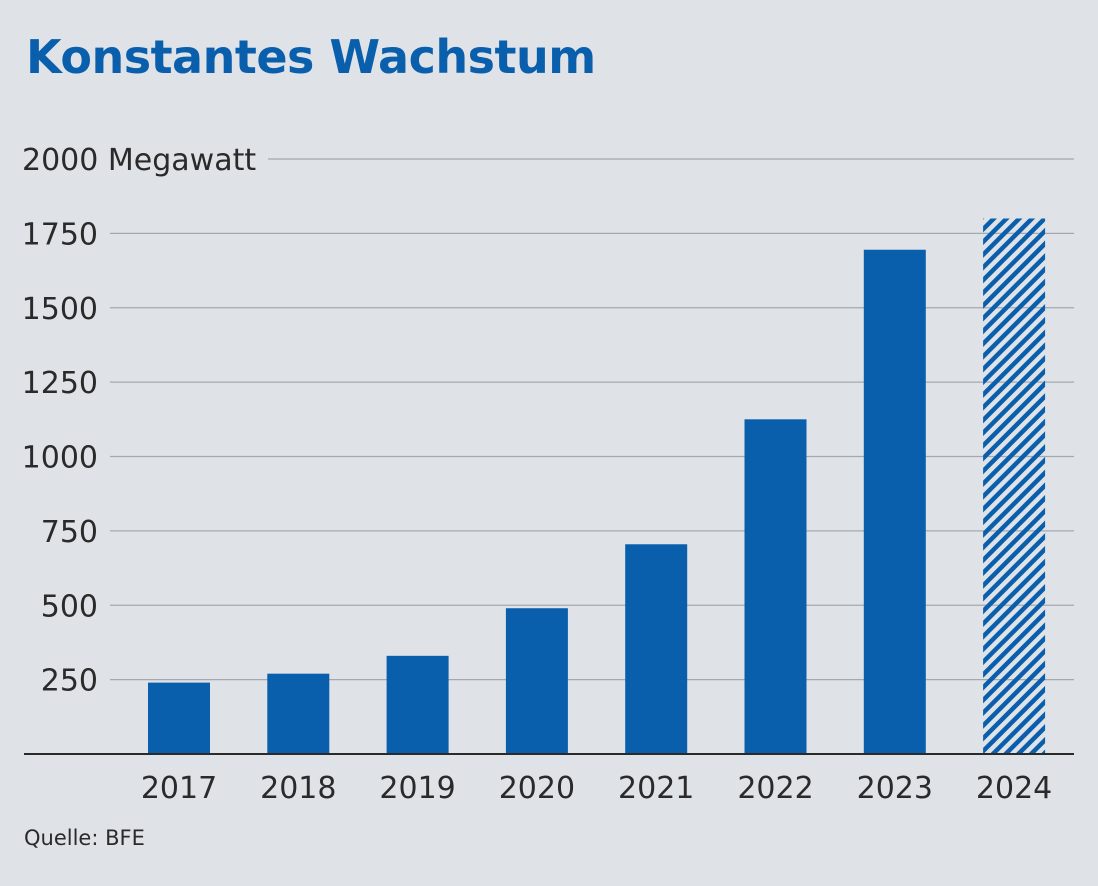  Describe the element at coordinates (69, 532) in the screenshot. I see `y-tick-label-750: 750` at that location.